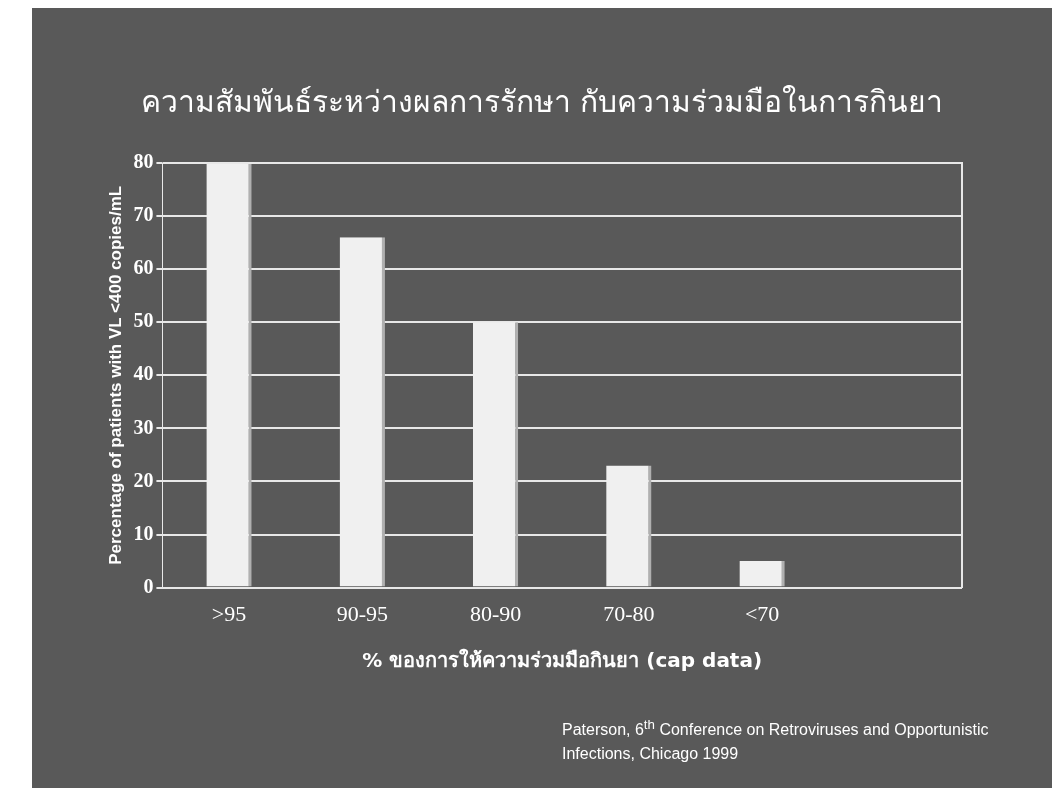 Image resolution: width=1055 pixels, height=810 pixels. What do you see at coordinates (143, 214) in the screenshot?
I see `y-tick-label: 70` at bounding box center [143, 214].